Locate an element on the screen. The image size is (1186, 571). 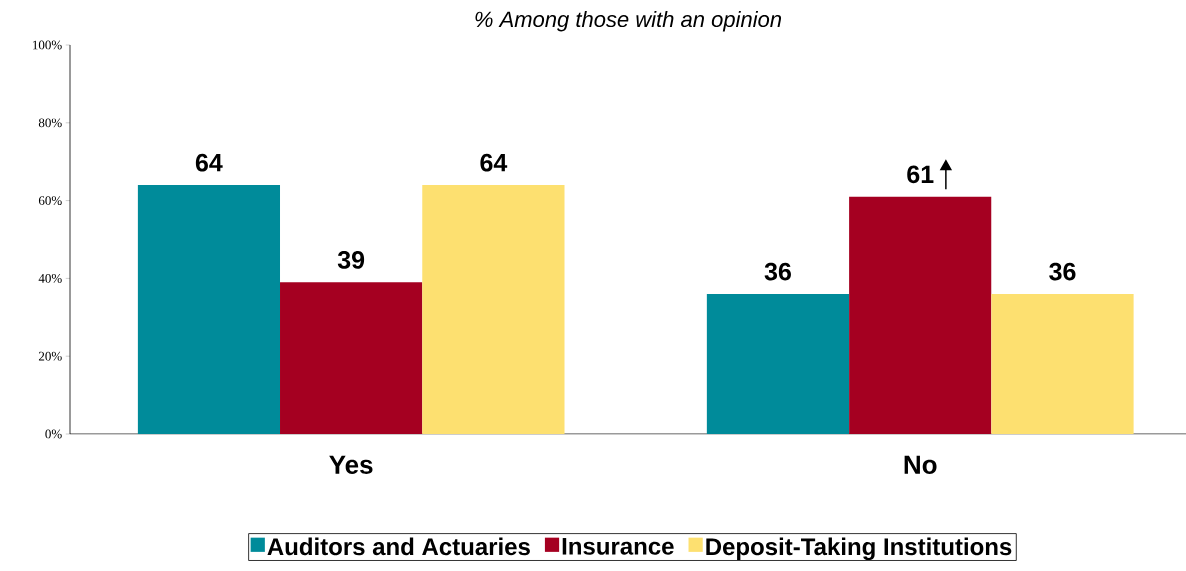
y-tick-label: 80% is located at coordinates (50, 123).